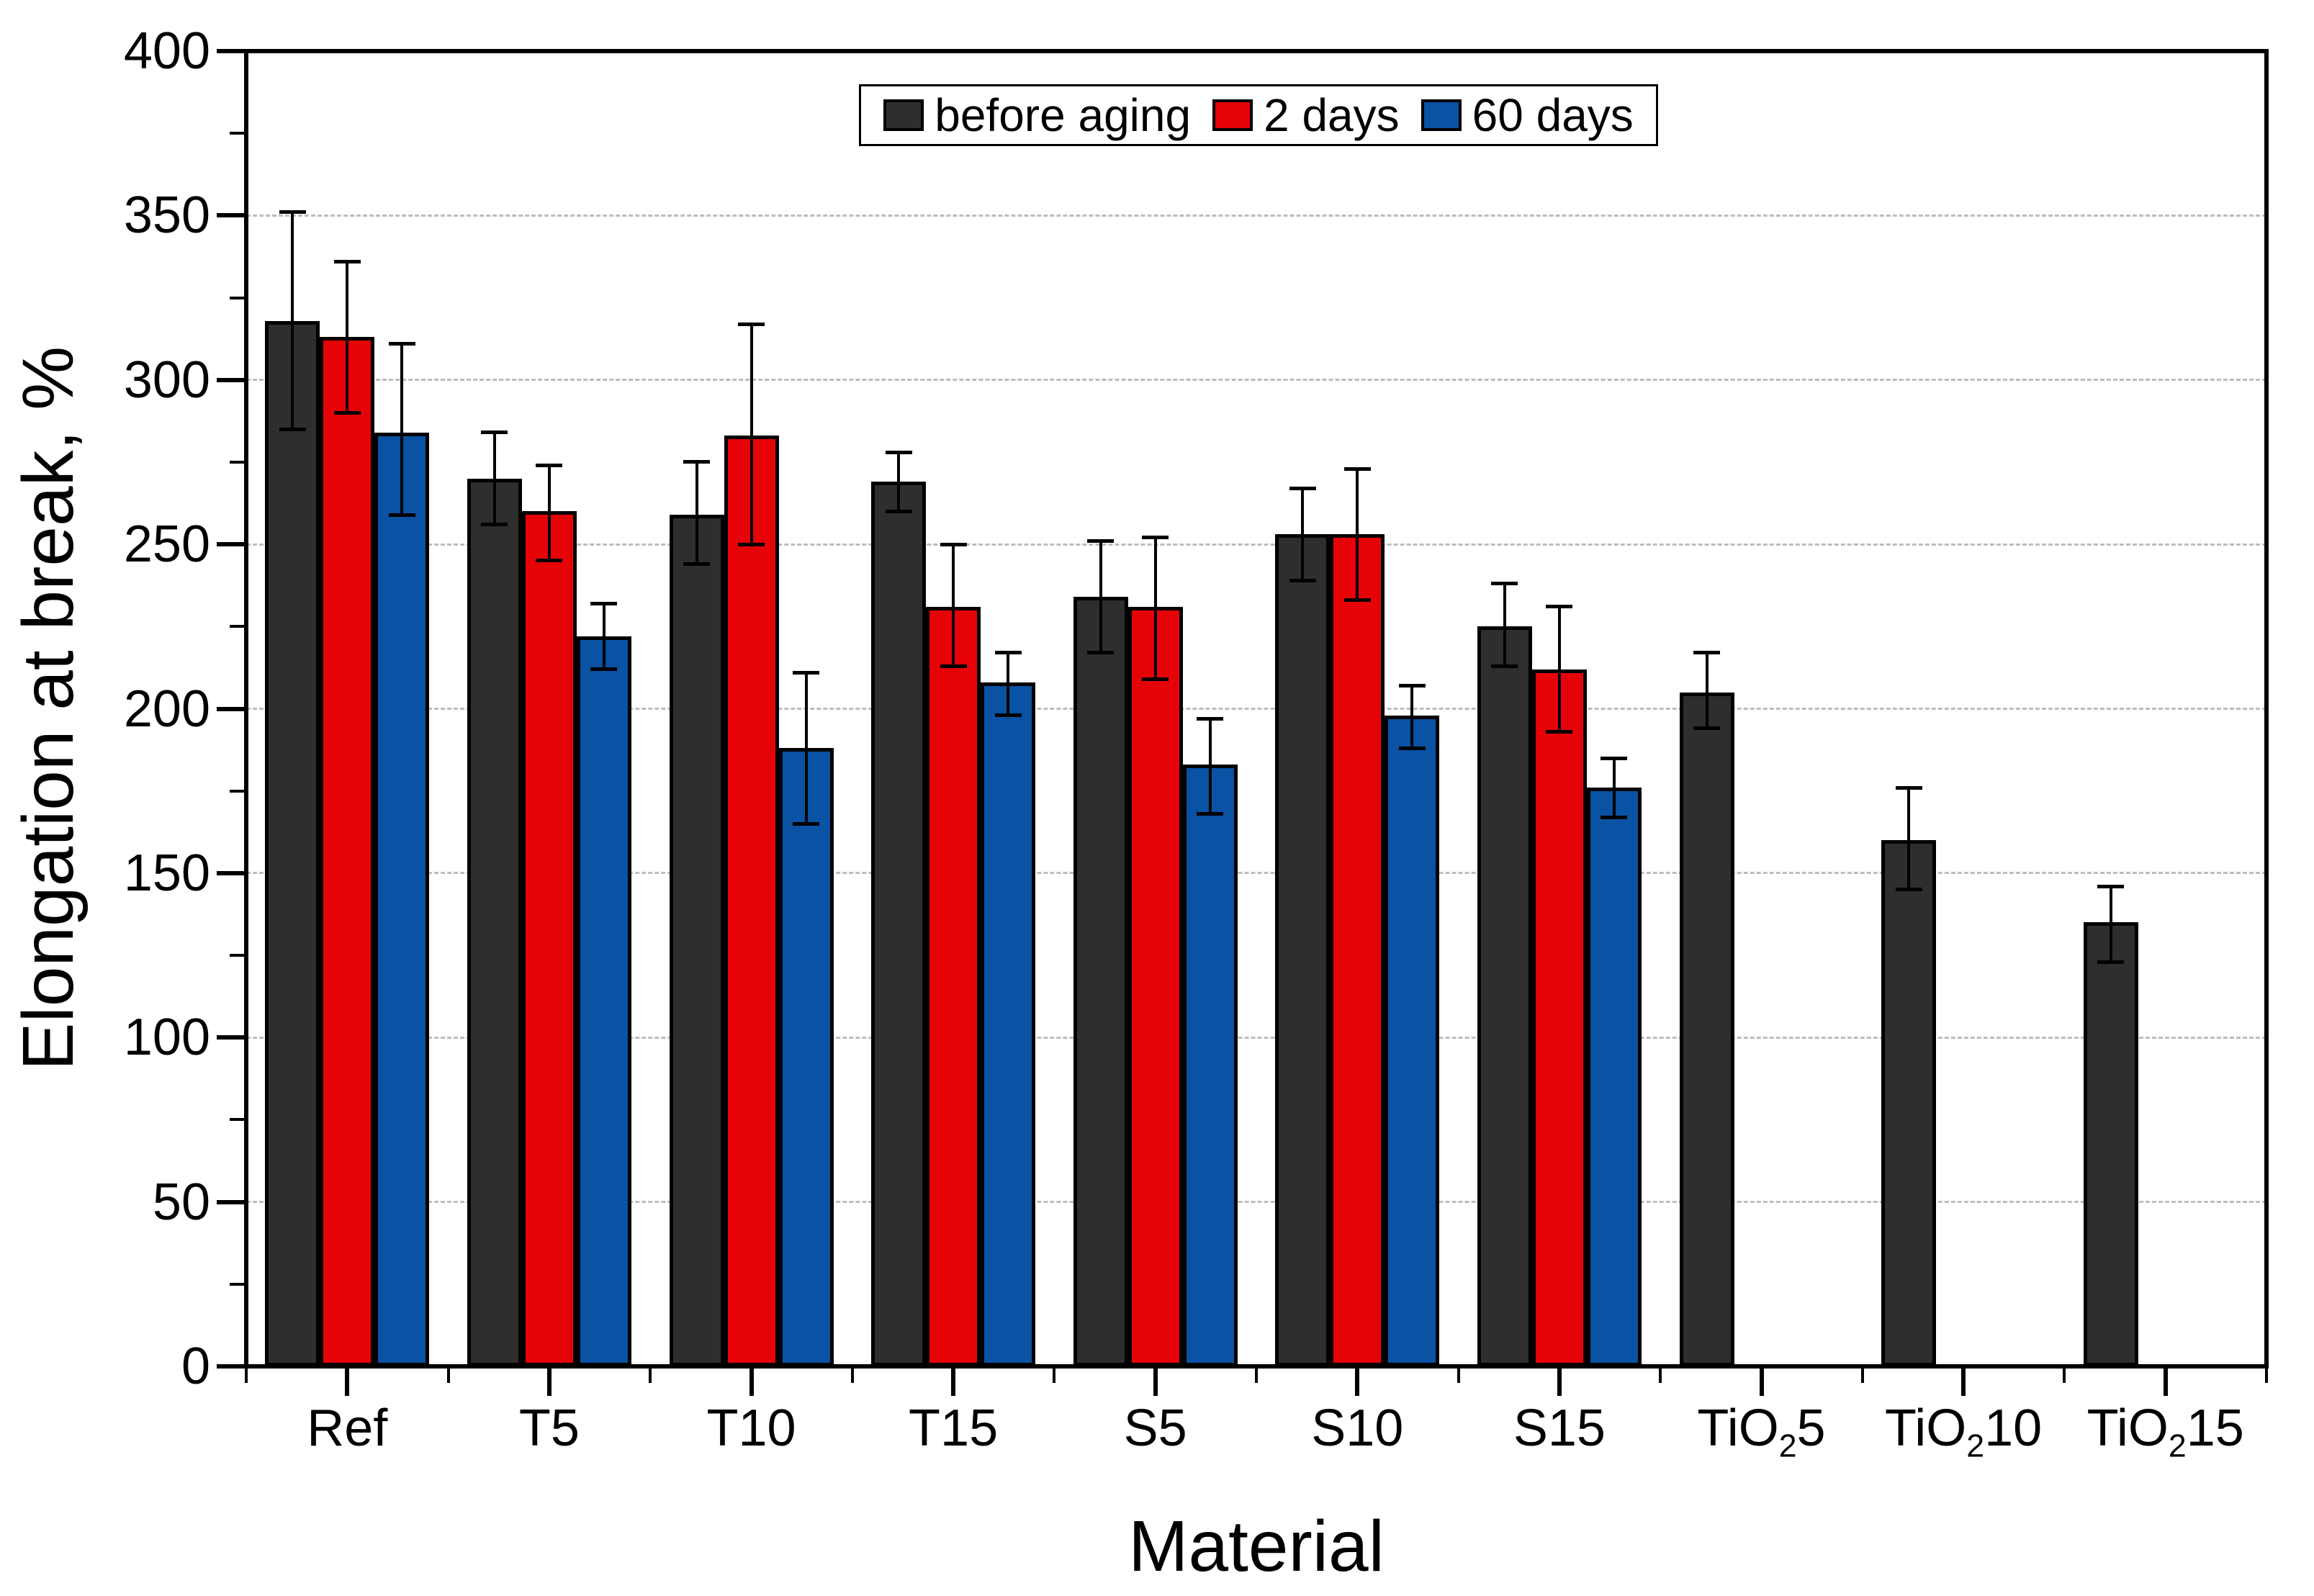 The image size is (2314, 1596). Describe the element at coordinates (2110, 1144) in the screenshot. I see `bar-before-aging-TiO₂15` at that location.